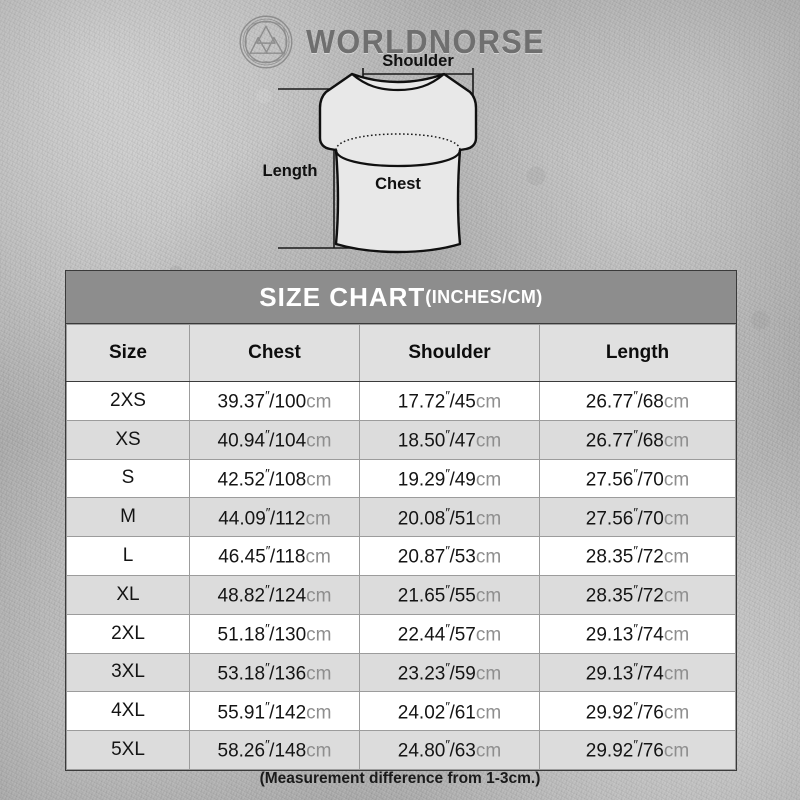  What do you see at coordinates (398, 184) in the screenshot?
I see `chest-label: Chest` at bounding box center [398, 184].